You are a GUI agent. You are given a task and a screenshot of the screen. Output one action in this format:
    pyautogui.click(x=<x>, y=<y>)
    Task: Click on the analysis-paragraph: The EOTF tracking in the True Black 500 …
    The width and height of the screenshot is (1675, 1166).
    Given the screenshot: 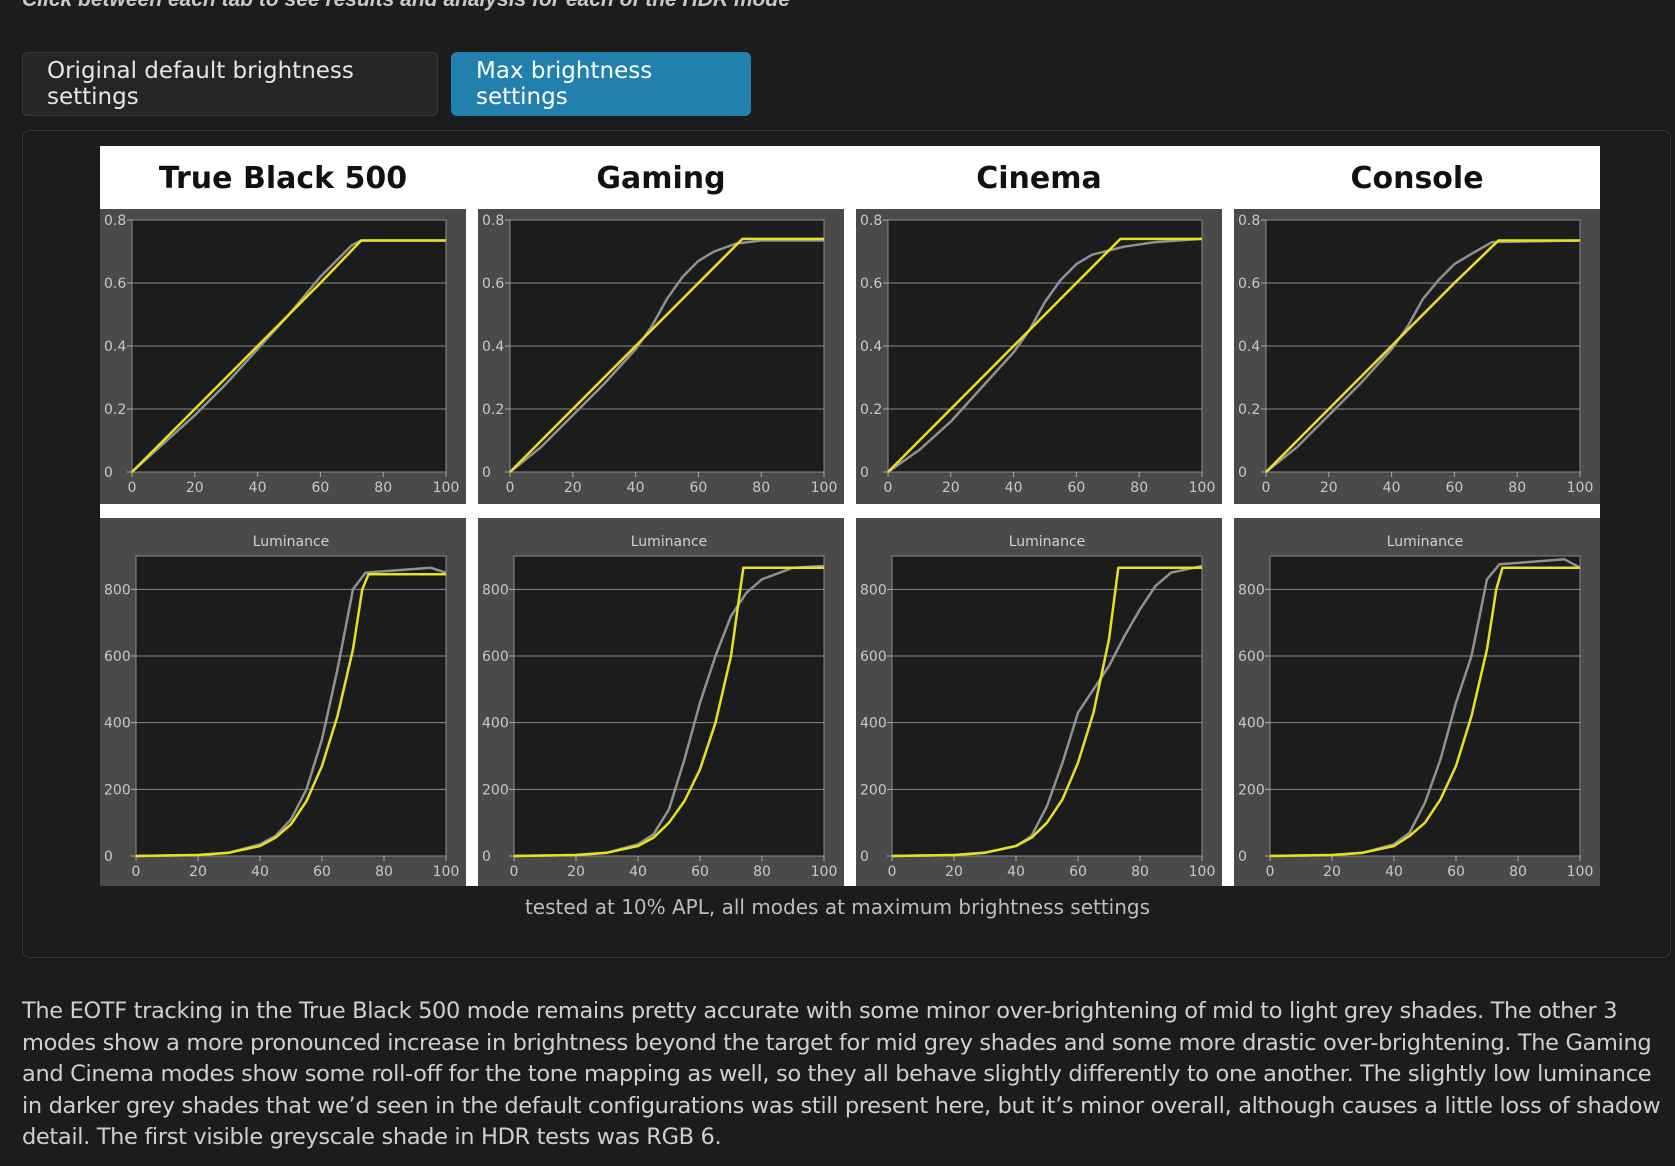 What is the action you would take?
    pyautogui.click(x=841, y=1074)
    